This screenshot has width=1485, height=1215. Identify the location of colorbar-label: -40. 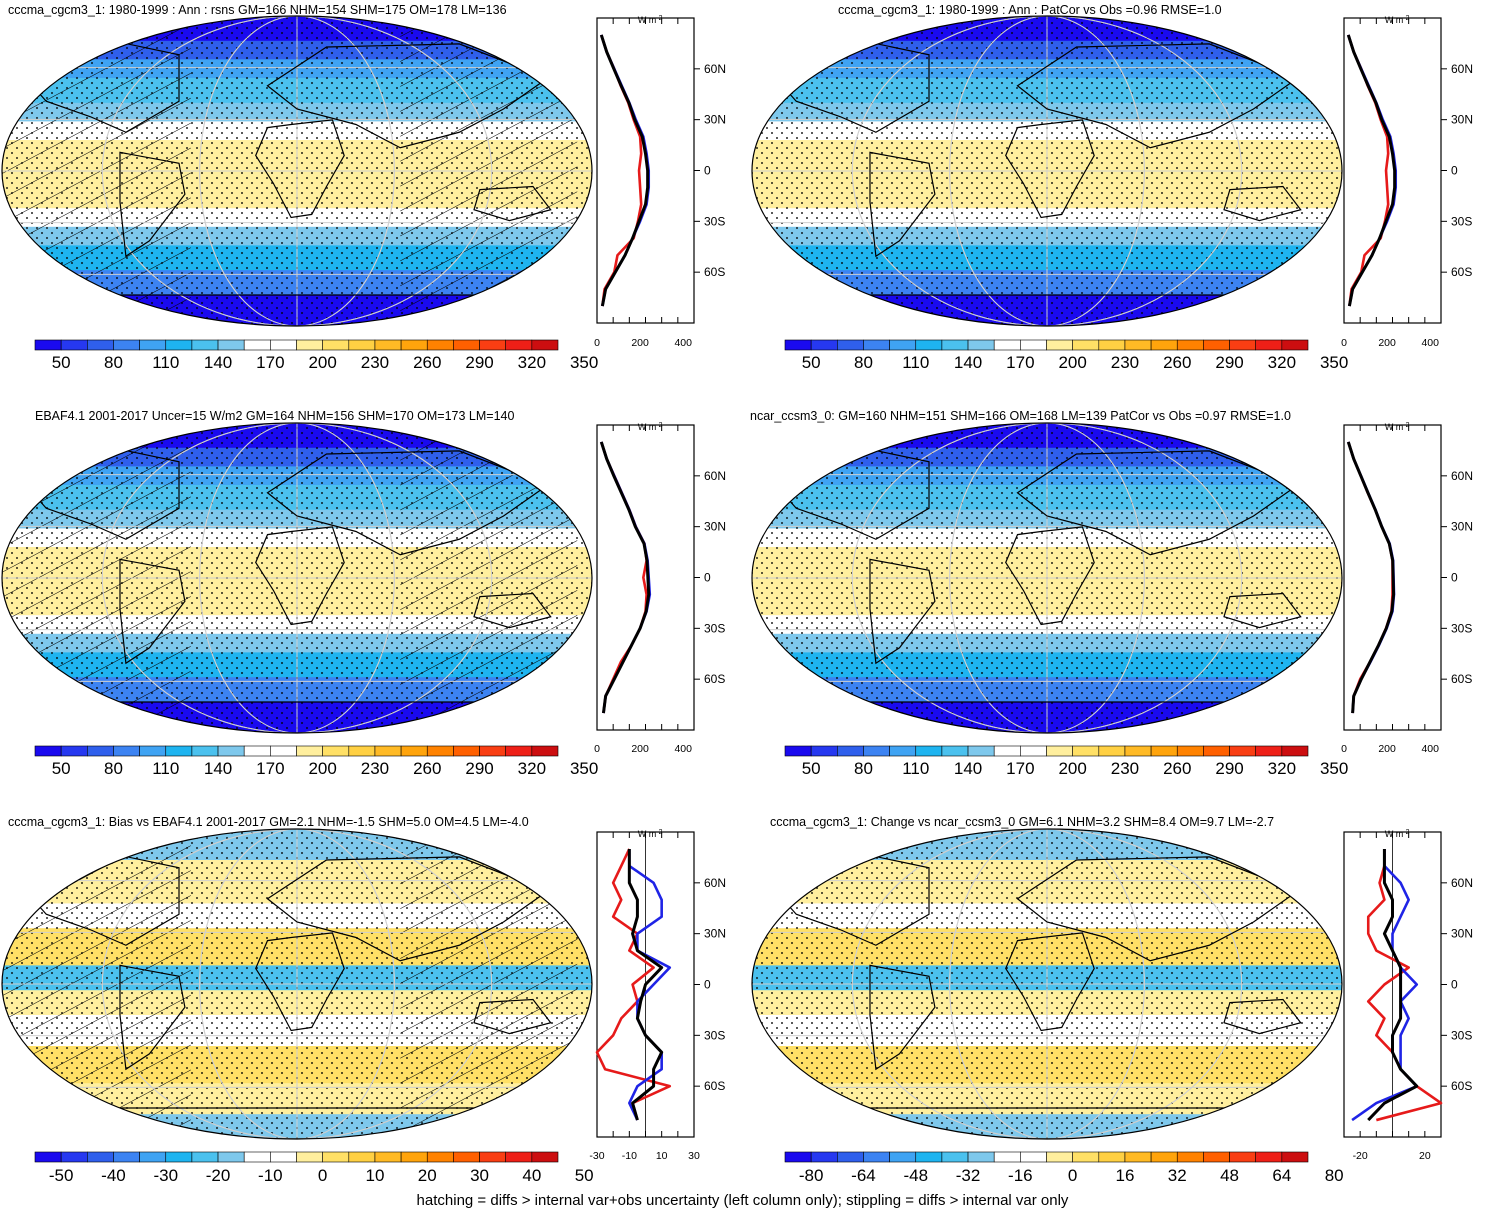
(113, 1175).